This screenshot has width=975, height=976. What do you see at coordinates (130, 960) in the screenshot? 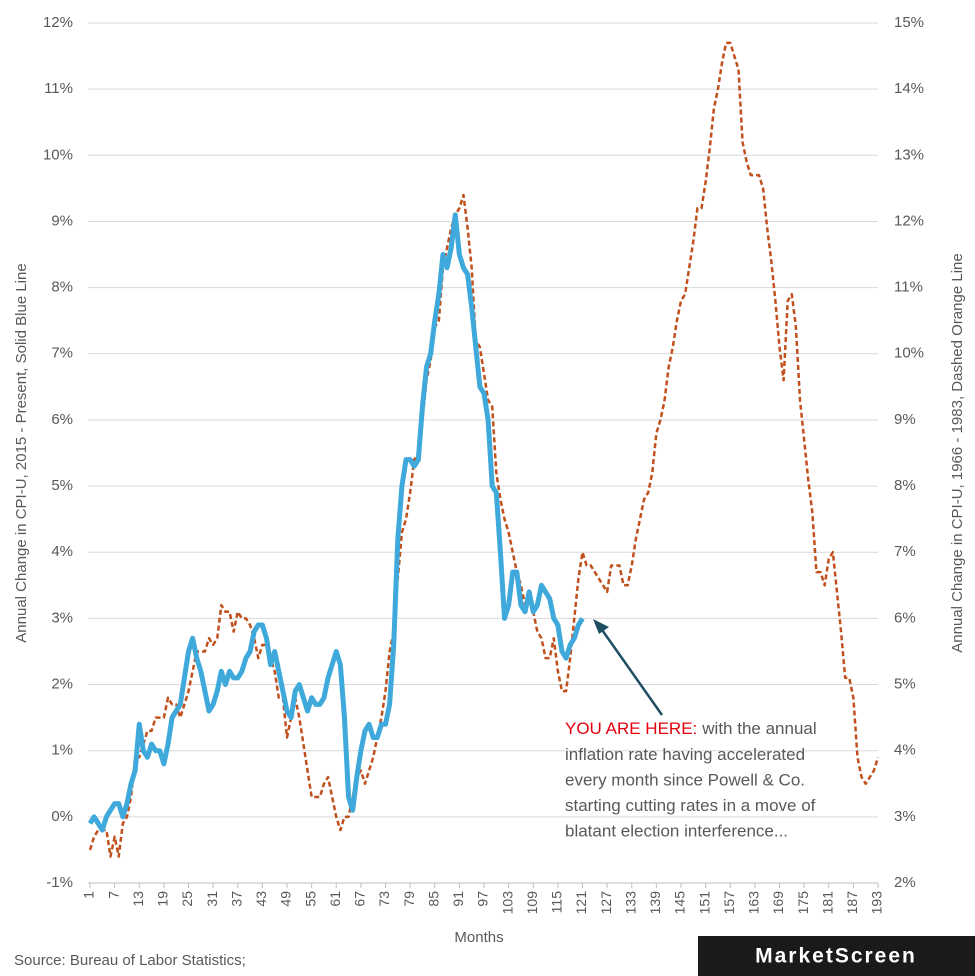
I see `source-note: Source: Bureau of Labor Statistics;` at bounding box center [130, 960].